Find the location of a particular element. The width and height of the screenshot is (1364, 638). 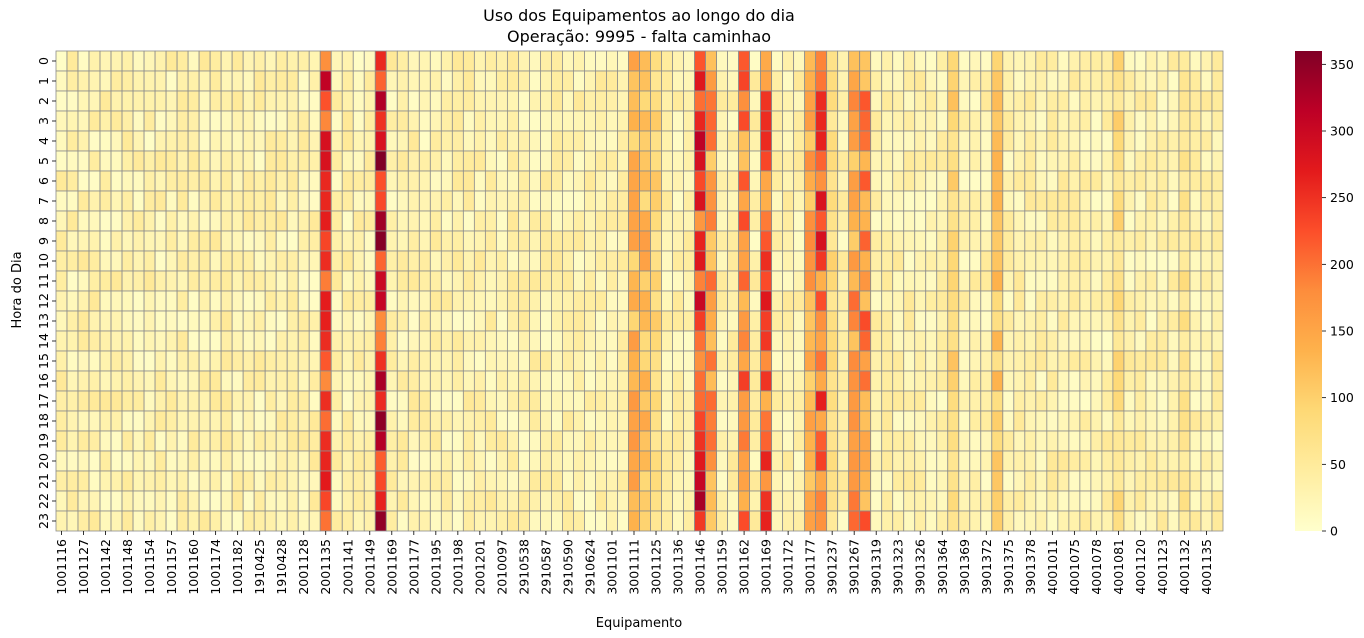

x-tick-label: 3901319 is located at coordinates (876, 567).